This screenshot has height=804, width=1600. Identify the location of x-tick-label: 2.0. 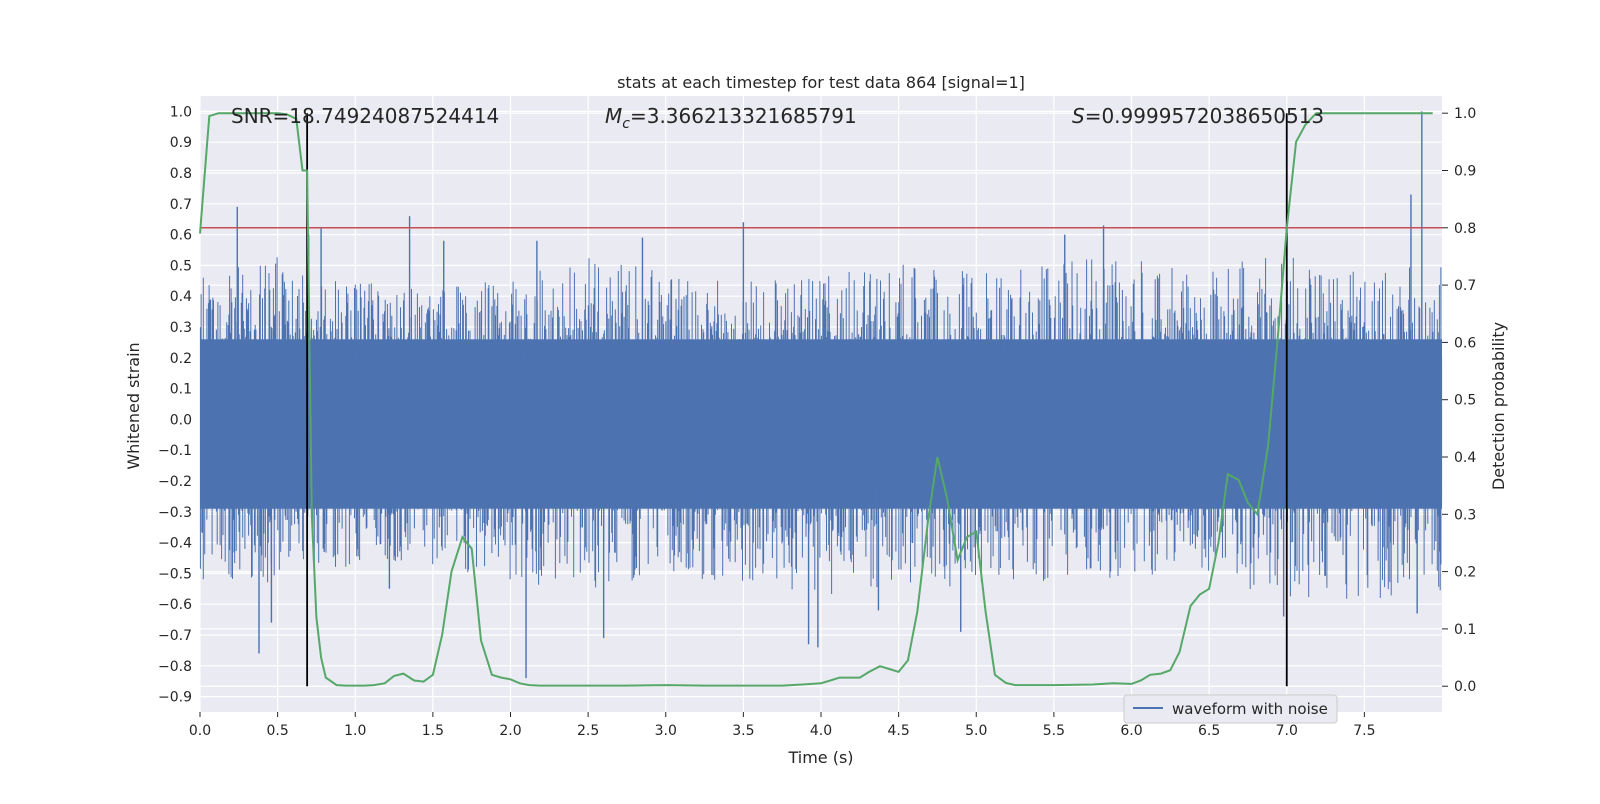
(510, 731).